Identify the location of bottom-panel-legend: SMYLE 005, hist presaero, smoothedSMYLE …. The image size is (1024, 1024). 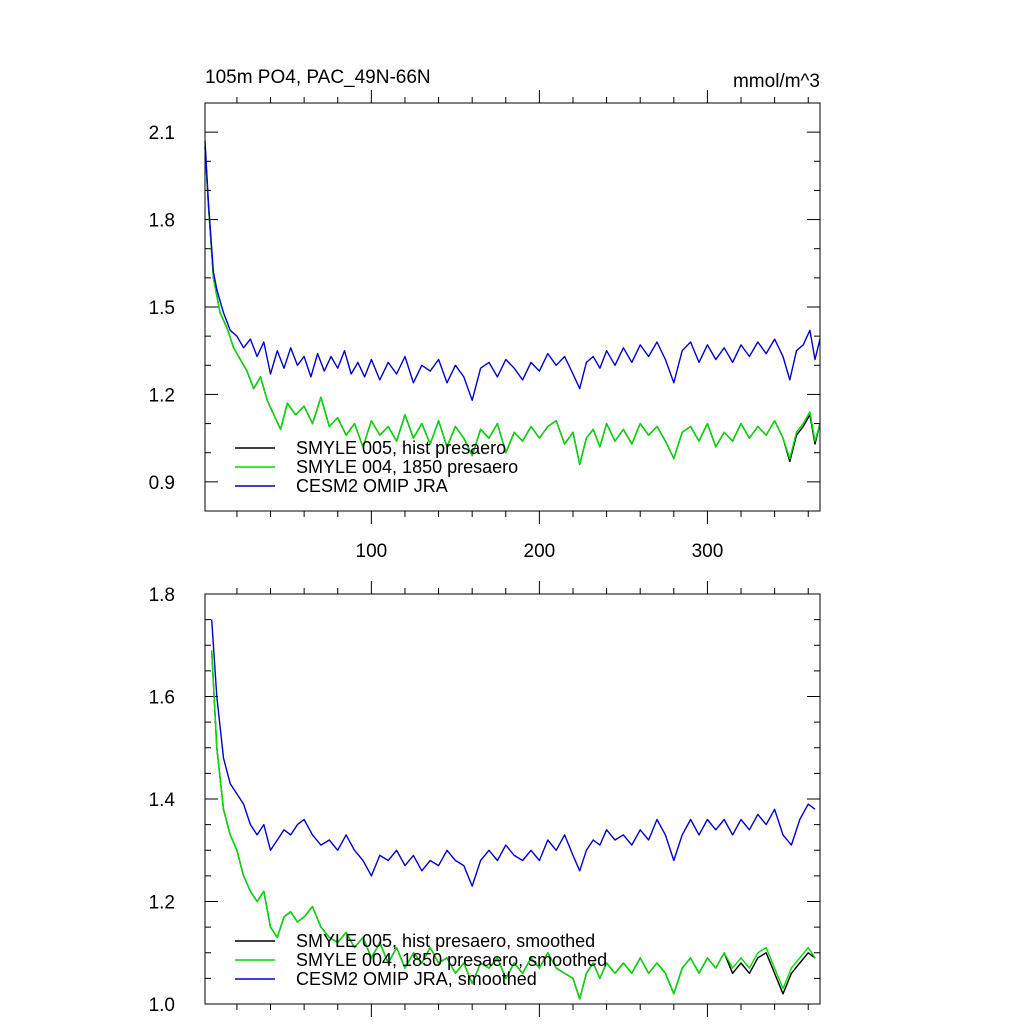
(421, 960).